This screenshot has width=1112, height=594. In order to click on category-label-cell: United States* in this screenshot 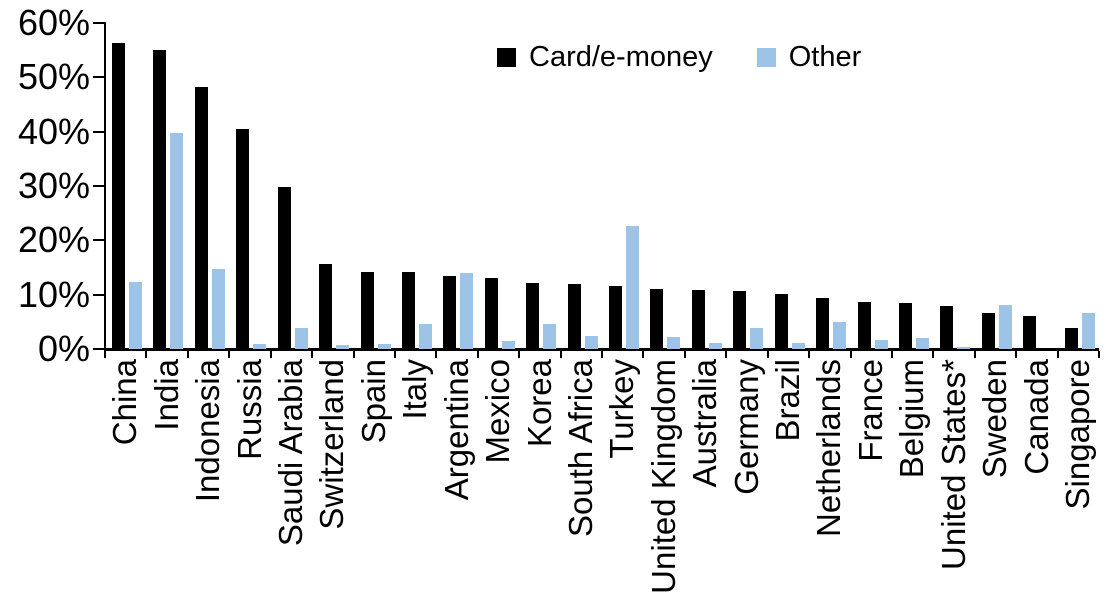, I will do `click(953, 476)`.